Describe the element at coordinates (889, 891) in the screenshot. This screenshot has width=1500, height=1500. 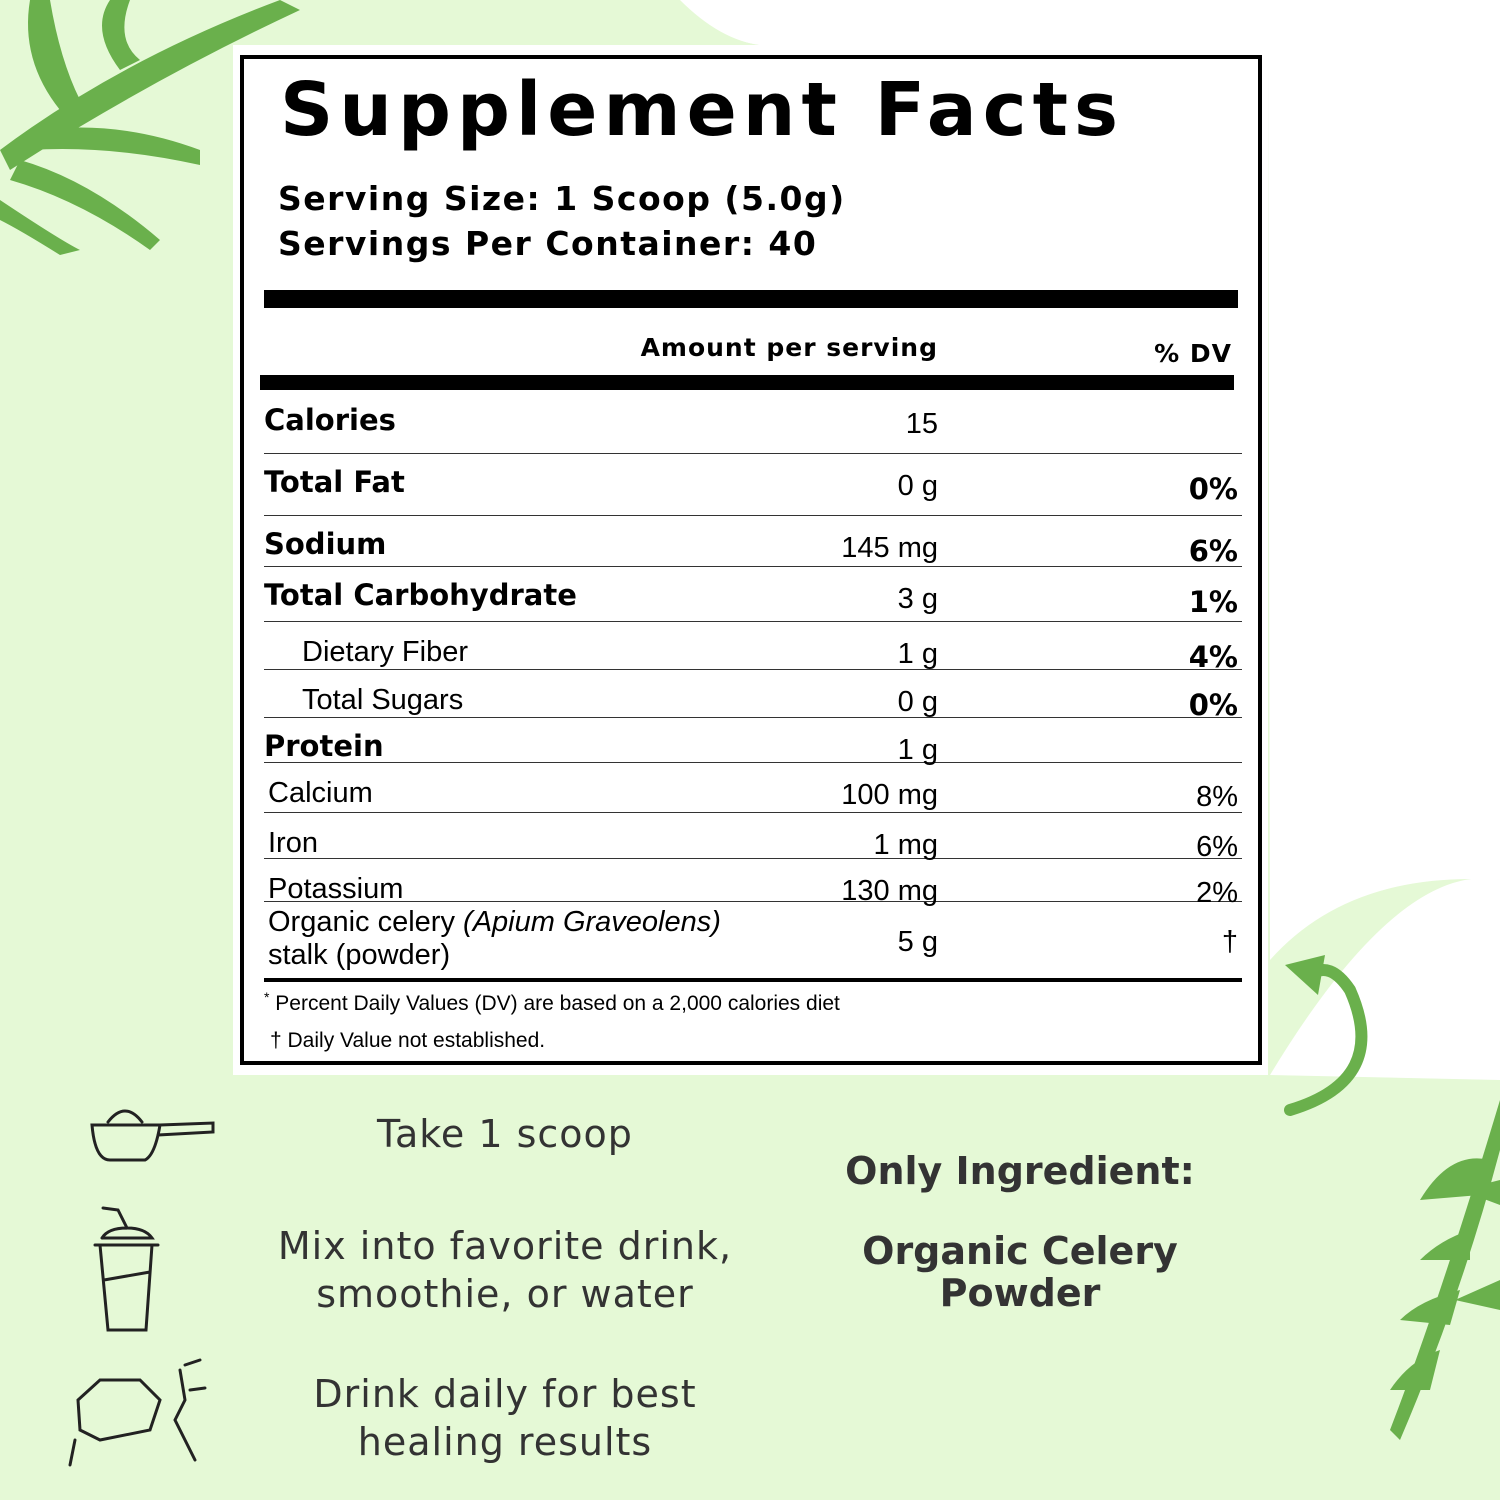
I see `amount: 130 mg` at that location.